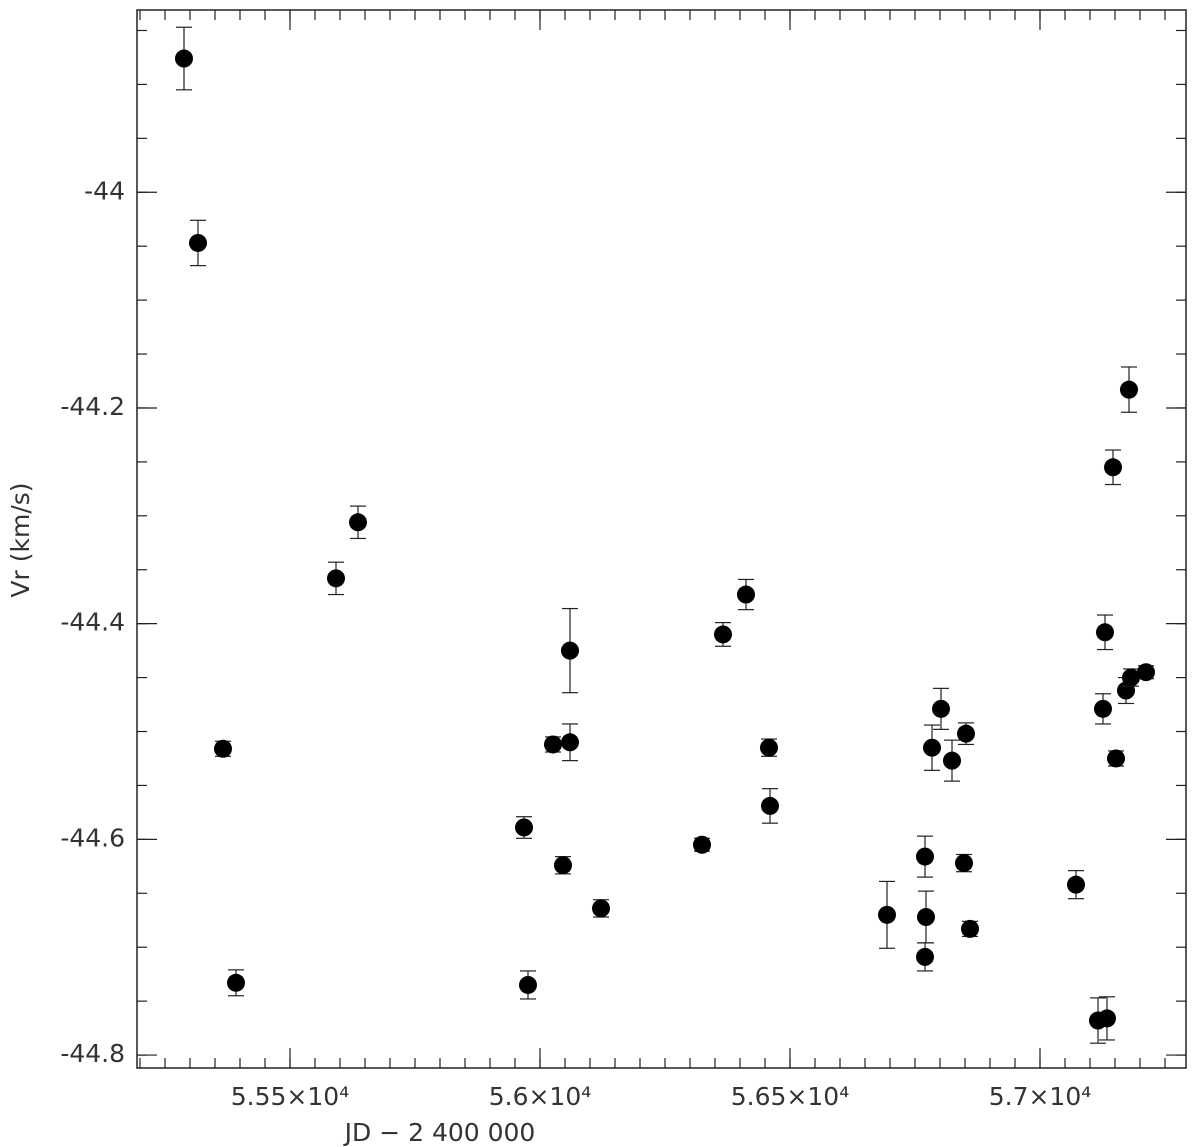  Describe the element at coordinates (92, 1053) in the screenshot. I see `y-tick-label: -44.8` at that location.